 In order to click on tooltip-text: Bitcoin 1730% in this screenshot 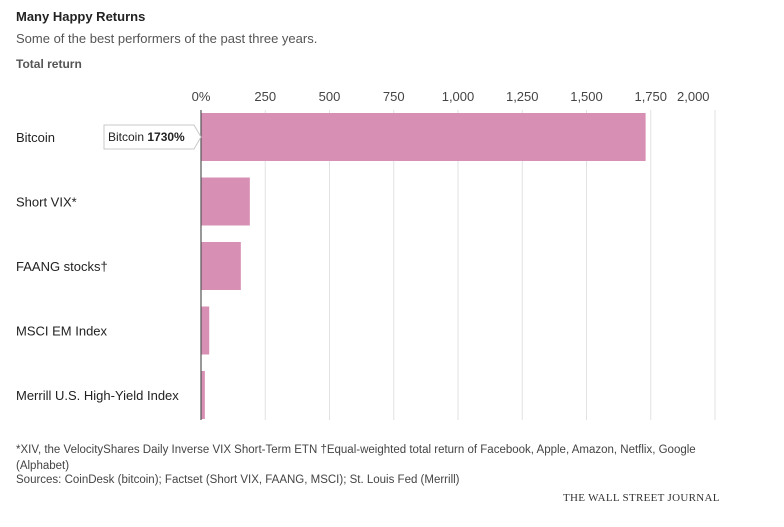, I will do `click(146, 137)`.